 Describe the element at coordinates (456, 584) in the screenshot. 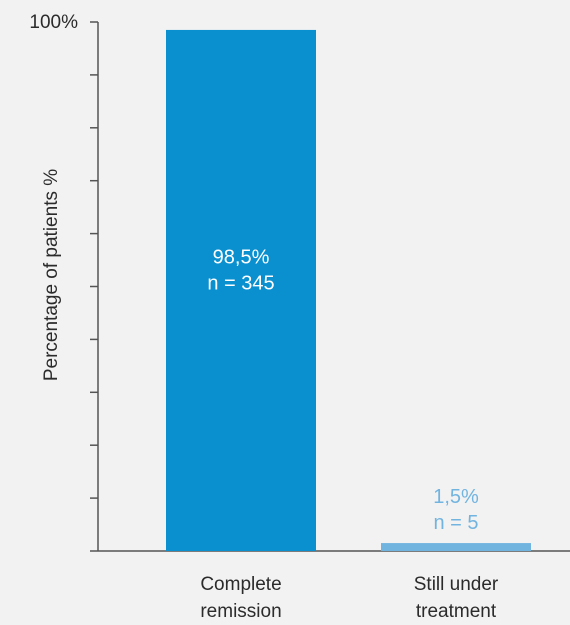

I see `x-category-label: Still under` at that location.